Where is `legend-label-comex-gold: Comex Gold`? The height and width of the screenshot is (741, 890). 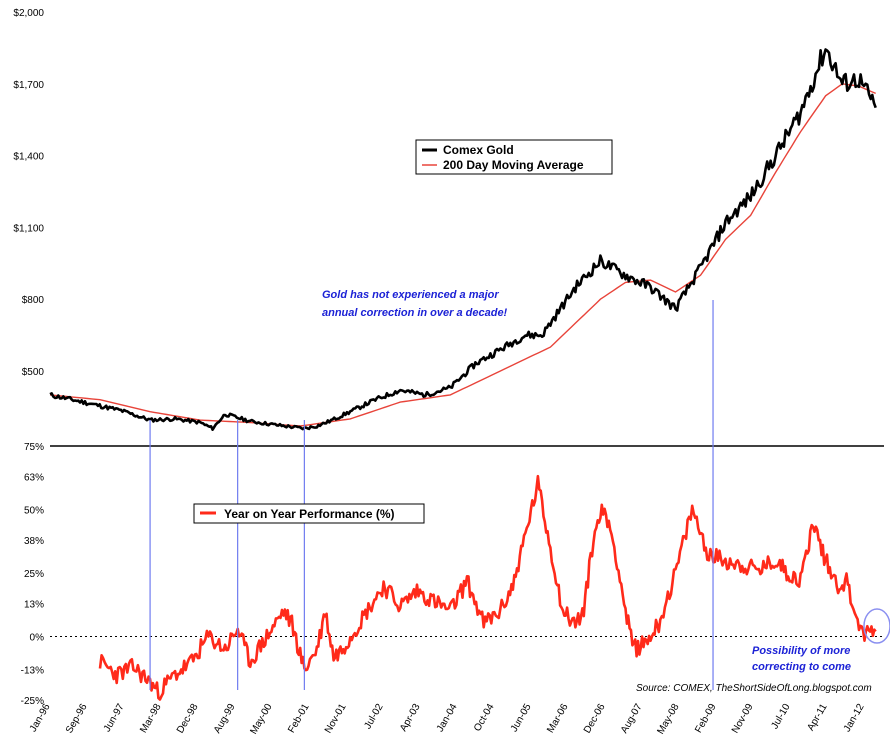 legend-label-comex-gold: Comex Gold is located at coordinates (478, 150).